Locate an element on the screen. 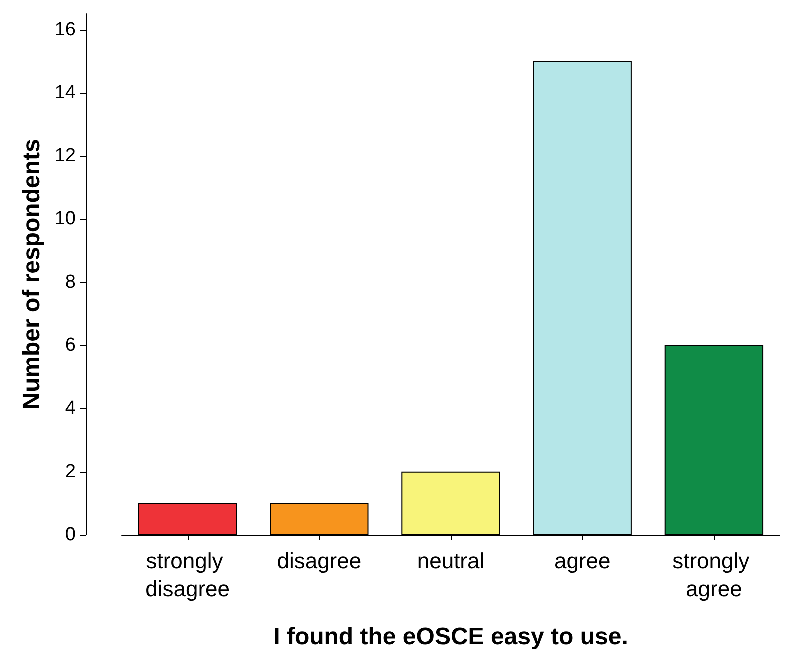  x-tick-label: strongly agree is located at coordinates (714, 575).